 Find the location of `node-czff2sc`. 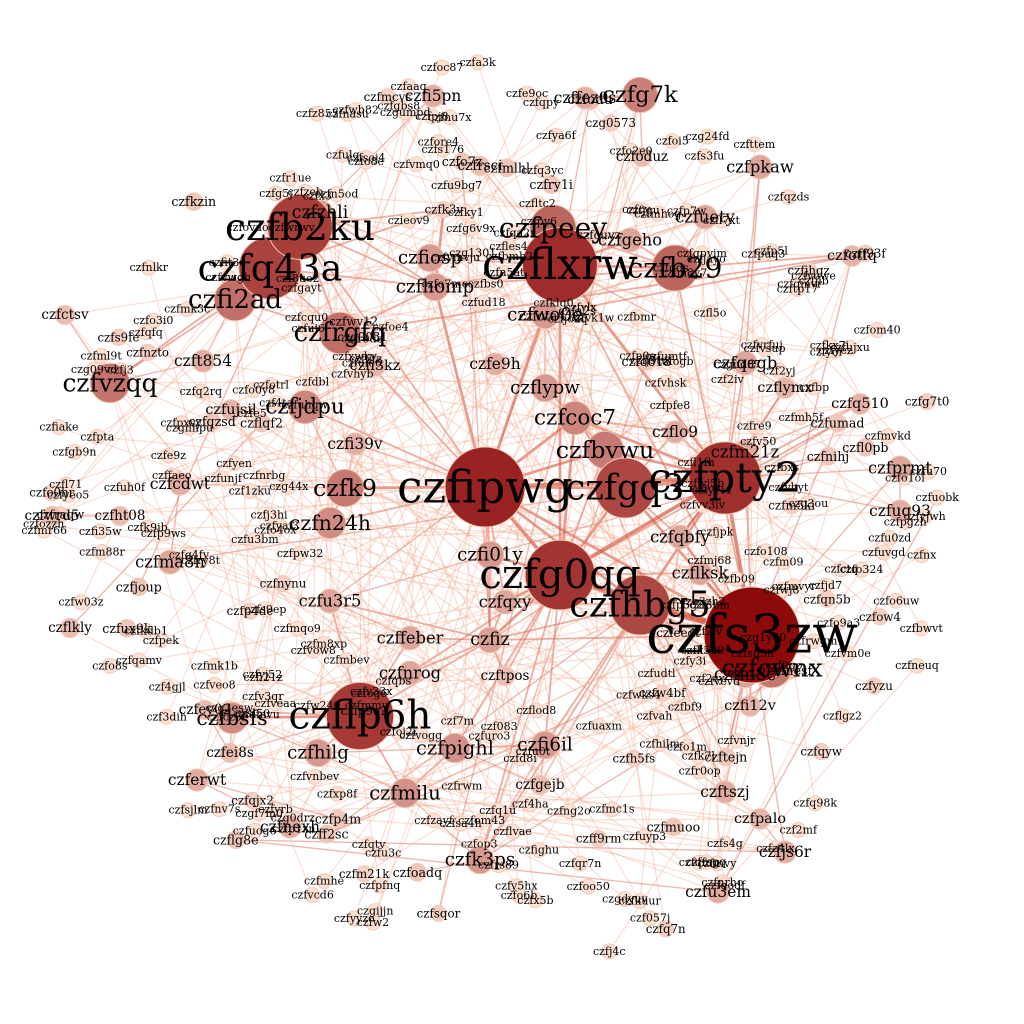

node-czff2sc is located at coordinates (326, 834).